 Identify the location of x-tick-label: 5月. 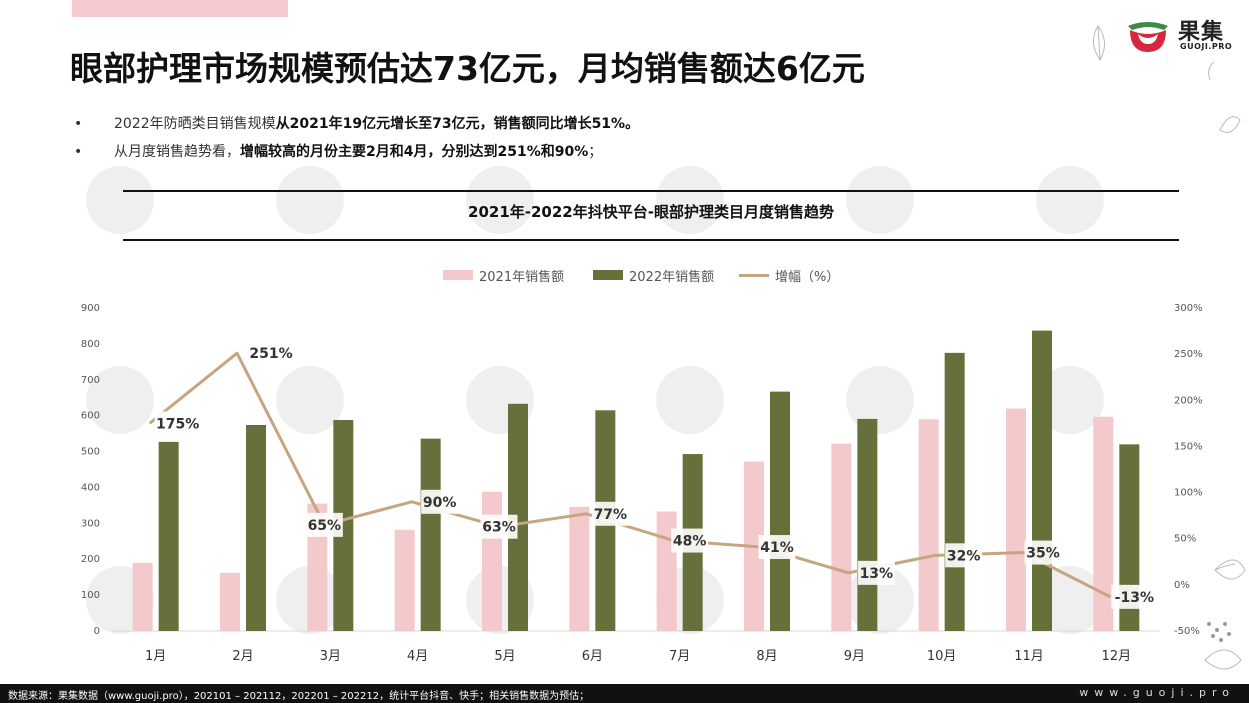
(504, 656).